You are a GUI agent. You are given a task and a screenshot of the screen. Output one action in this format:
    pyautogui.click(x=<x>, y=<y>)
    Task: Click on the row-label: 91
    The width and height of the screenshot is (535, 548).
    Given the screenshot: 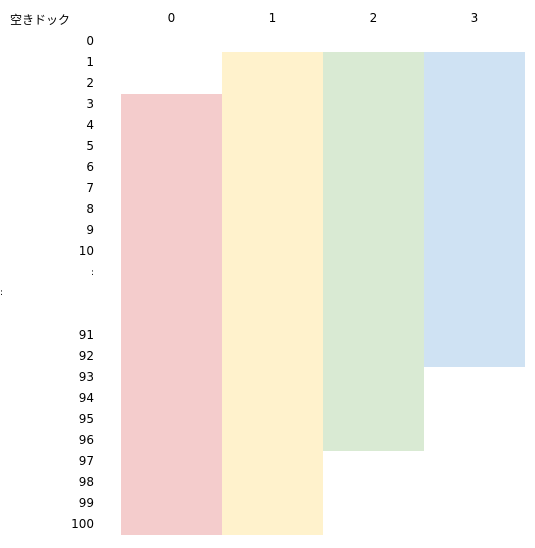 What is the action you would take?
    pyautogui.click(x=86, y=335)
    